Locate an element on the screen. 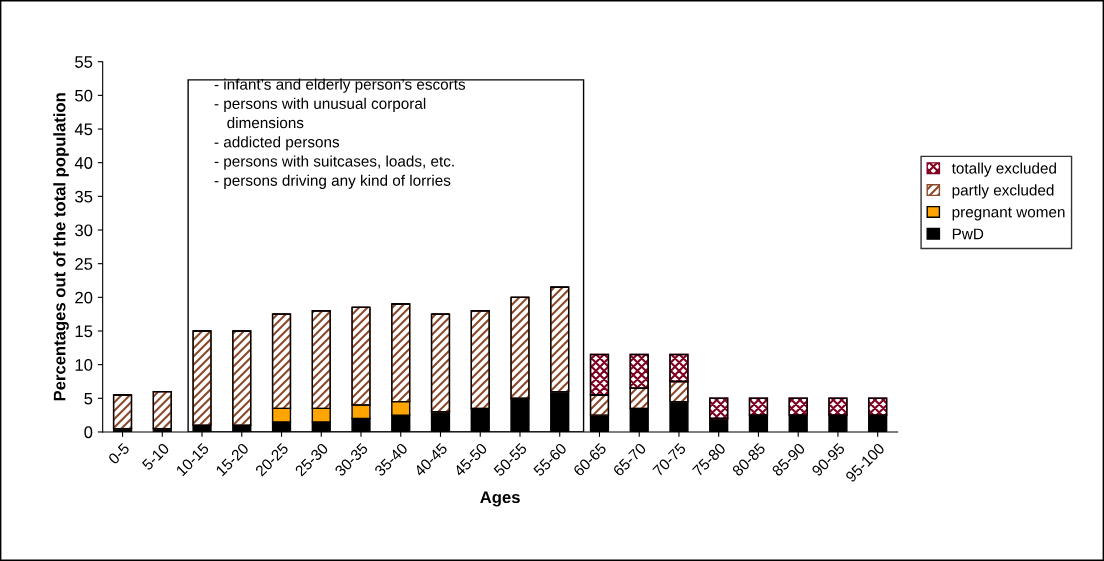 The image size is (1104, 561). y-tick-label: 25 is located at coordinates (84, 264).